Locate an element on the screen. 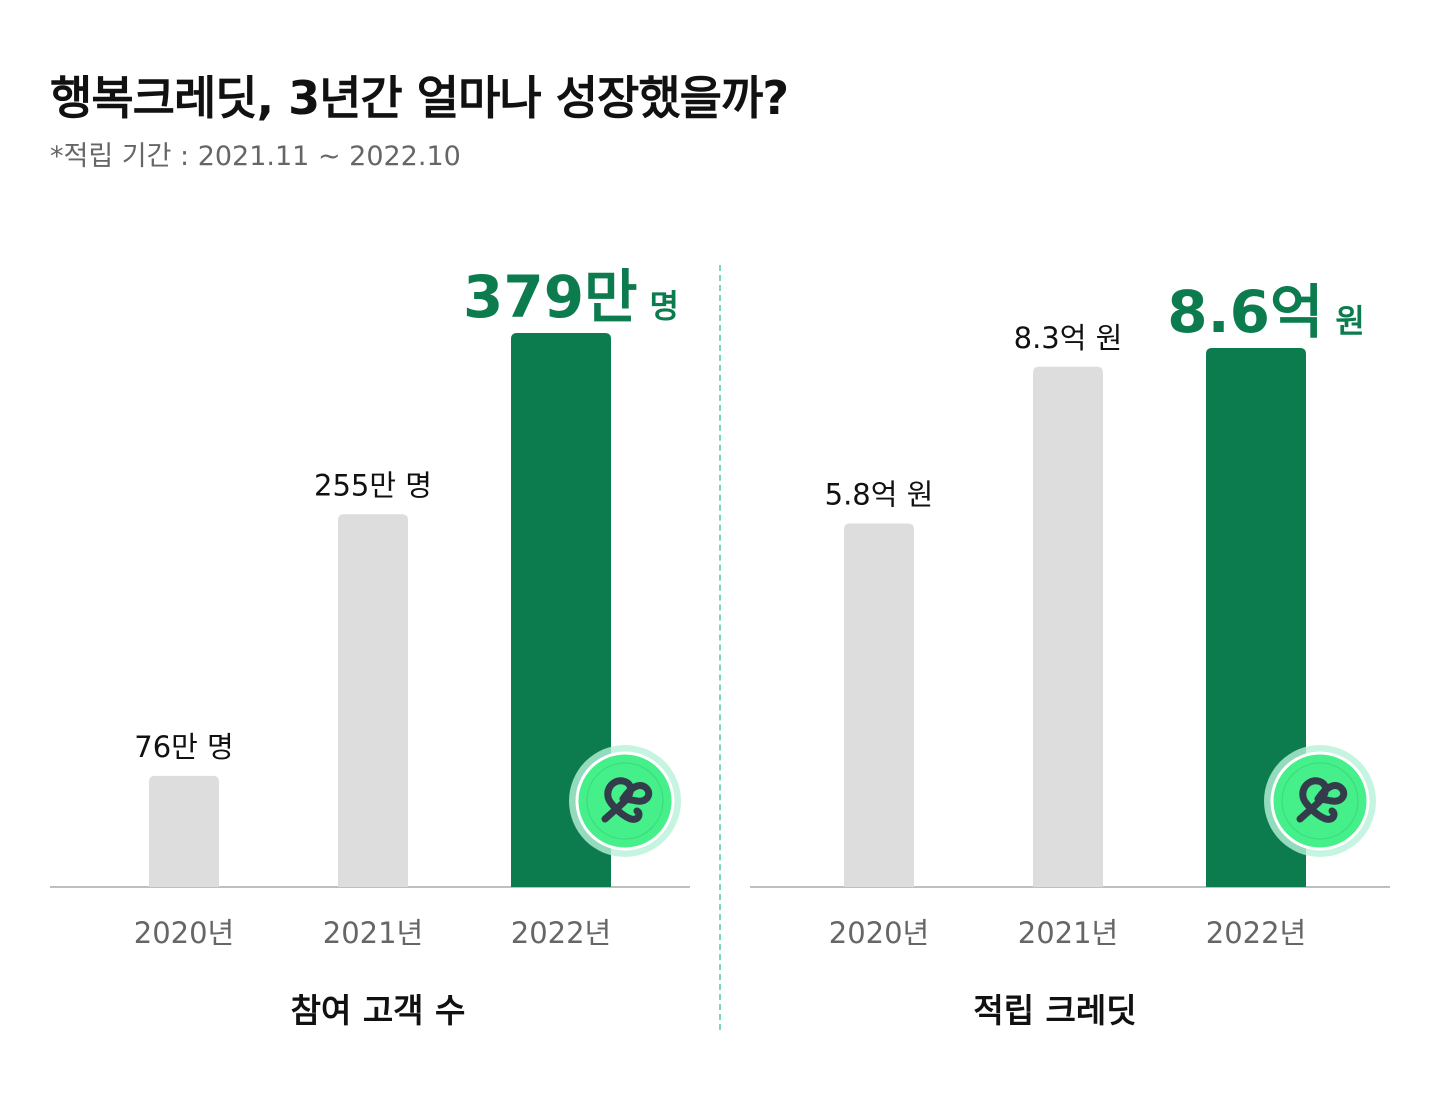 This screenshot has width=1440, height=1098. data-label: 5.8억 원 is located at coordinates (879, 494).